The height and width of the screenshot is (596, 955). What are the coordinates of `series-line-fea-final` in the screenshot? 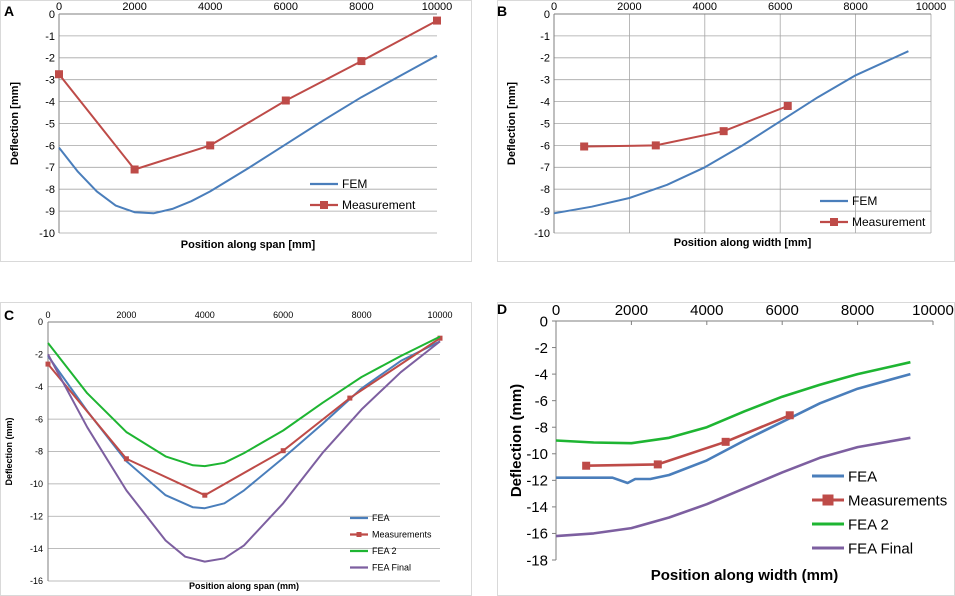 It's located at (733, 487).